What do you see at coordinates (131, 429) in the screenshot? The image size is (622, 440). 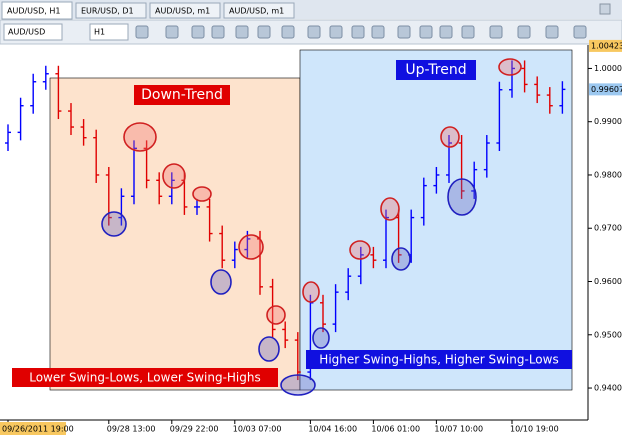 I see `x-tick-label: 09/28 13:00` at bounding box center [131, 429].